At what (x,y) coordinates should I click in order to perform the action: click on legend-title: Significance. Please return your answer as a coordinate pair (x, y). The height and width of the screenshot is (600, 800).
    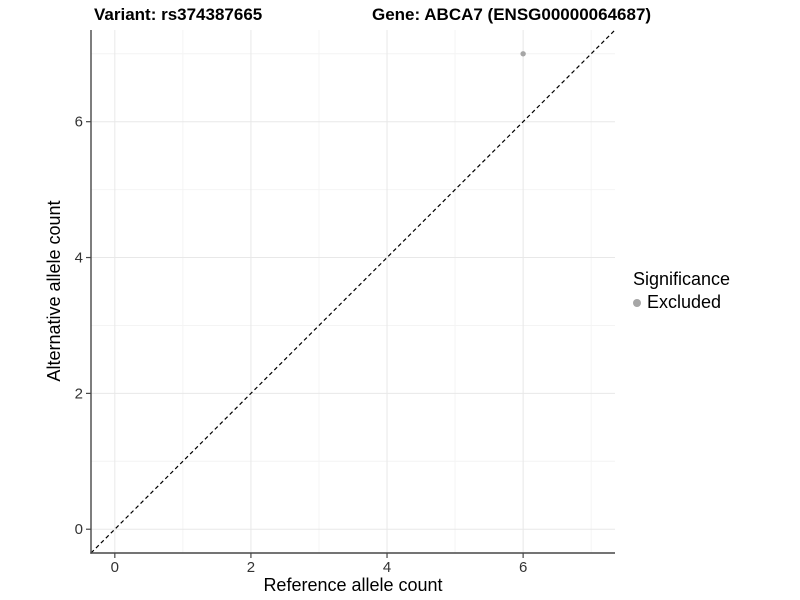
    Looking at the image, I should click on (682, 279).